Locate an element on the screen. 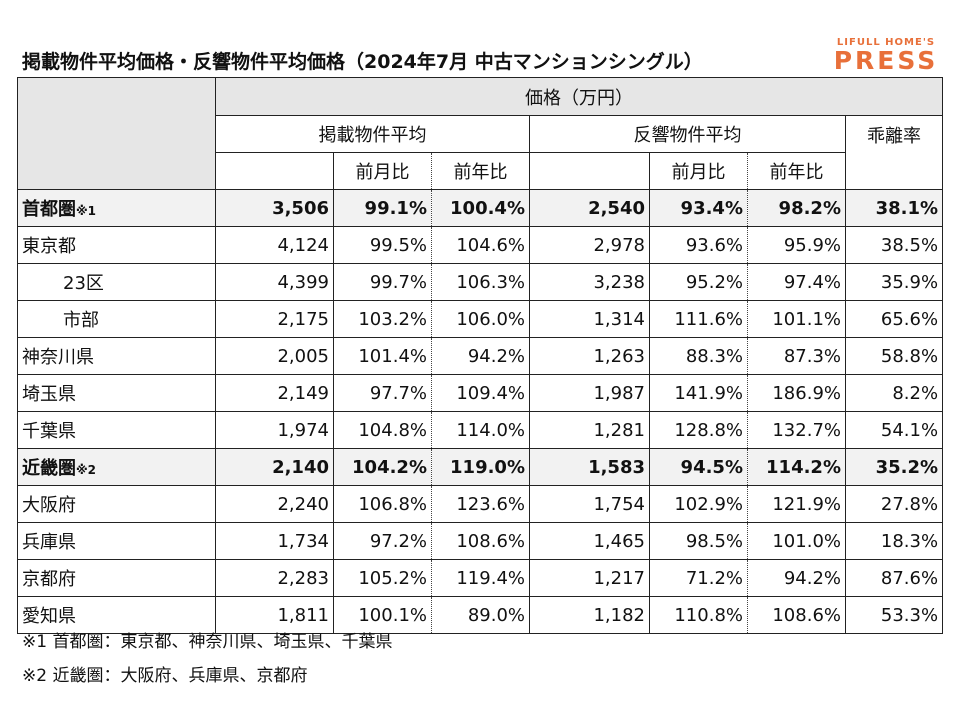  cell-divergence: 65.6% is located at coordinates (894, 319).